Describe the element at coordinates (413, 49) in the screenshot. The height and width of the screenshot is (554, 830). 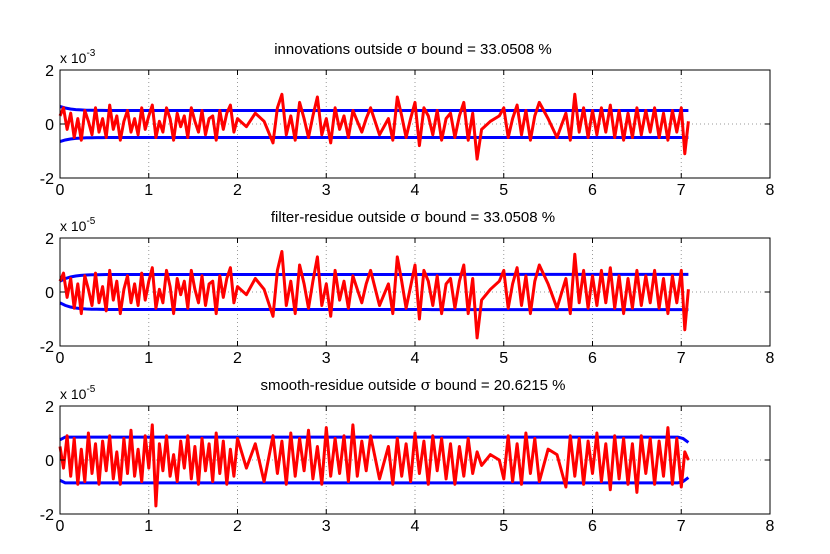
I see `subplot-title: innovations outside σ bound = 33.0508 %` at that location.